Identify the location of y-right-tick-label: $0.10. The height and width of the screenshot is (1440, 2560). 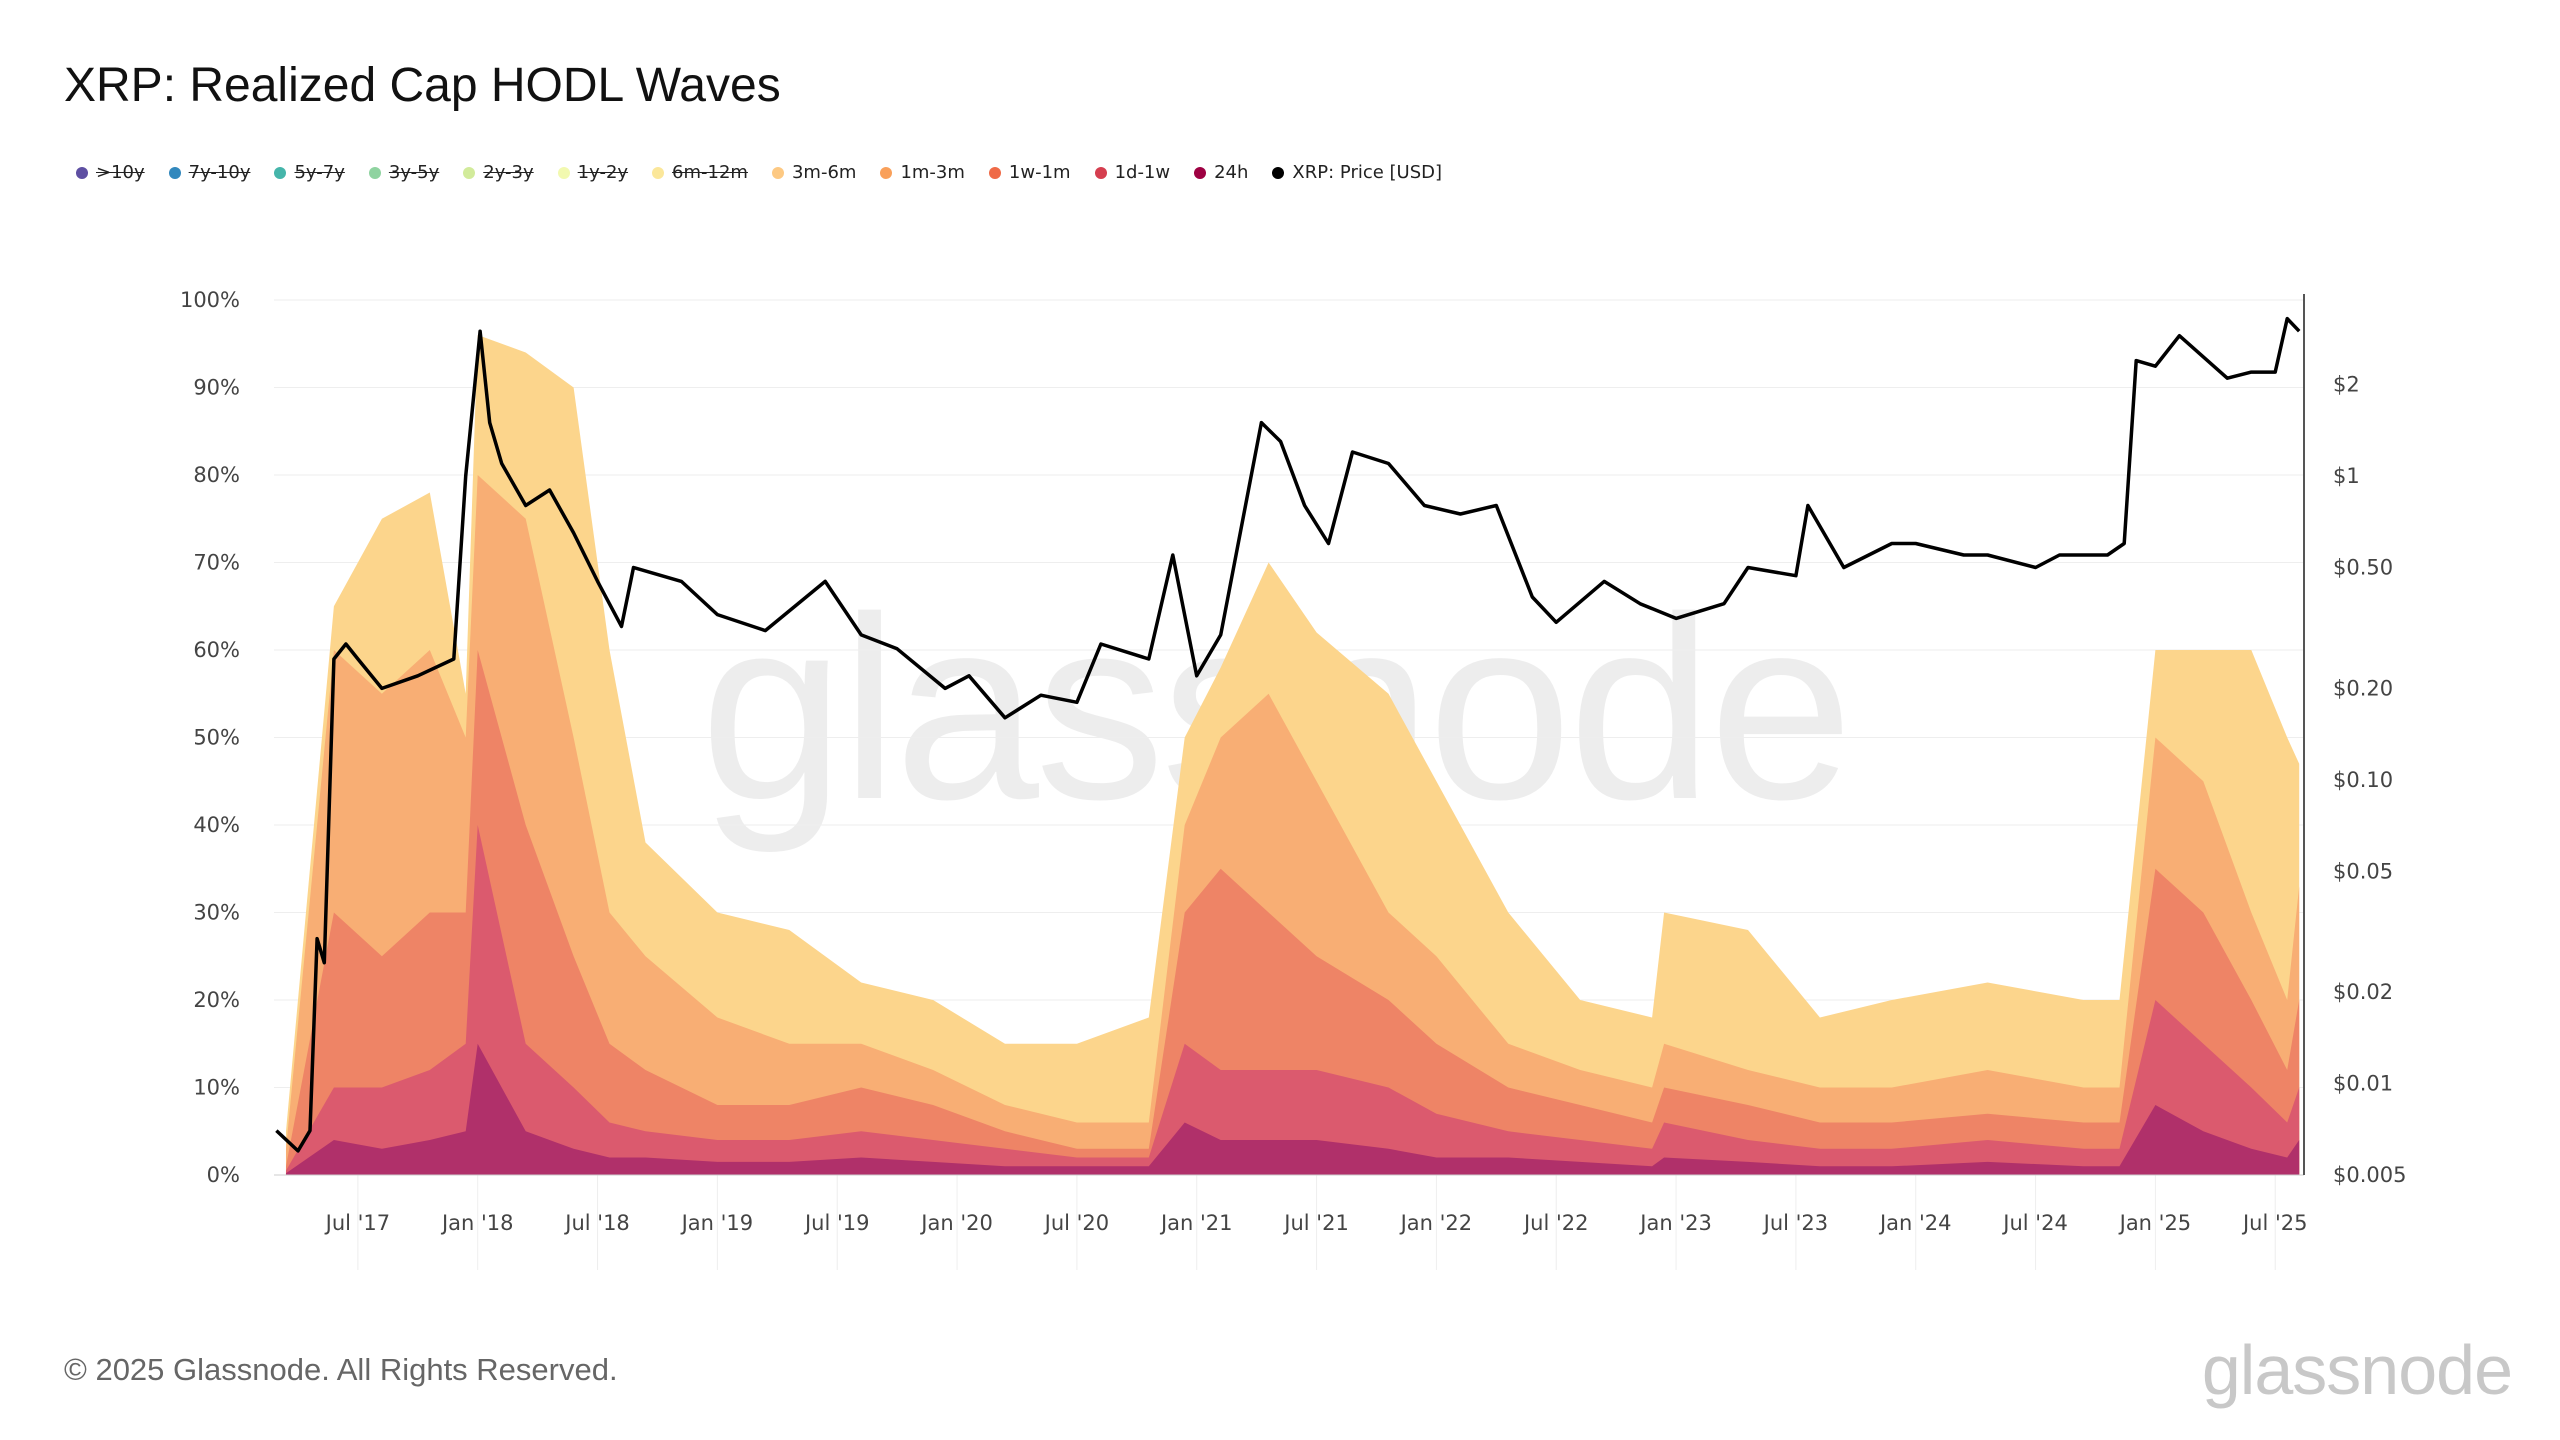
(2363, 780).